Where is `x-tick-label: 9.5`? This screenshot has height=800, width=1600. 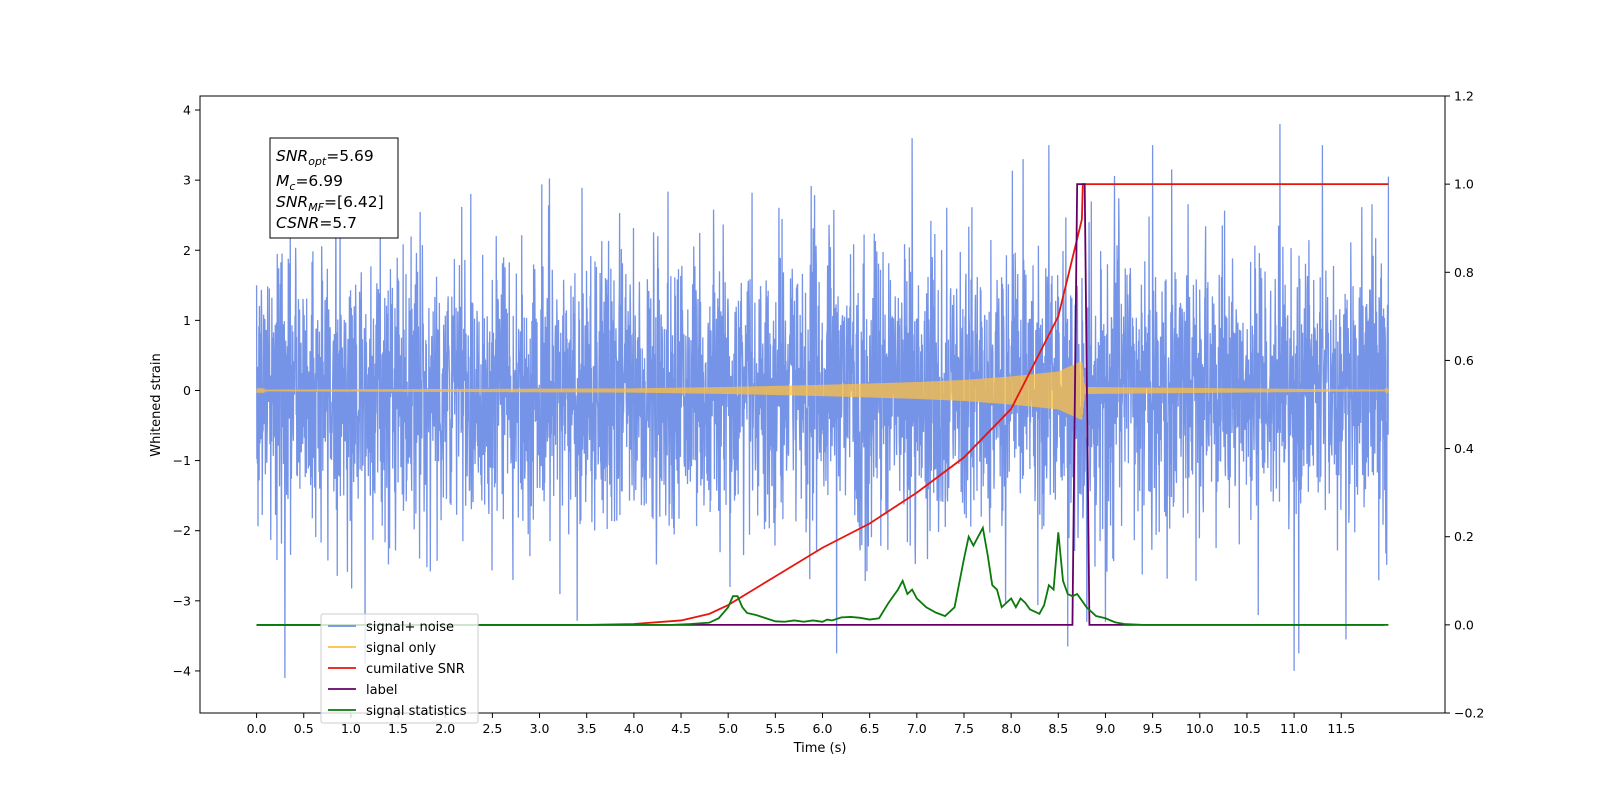
x-tick-label: 9.5 is located at coordinates (1153, 728).